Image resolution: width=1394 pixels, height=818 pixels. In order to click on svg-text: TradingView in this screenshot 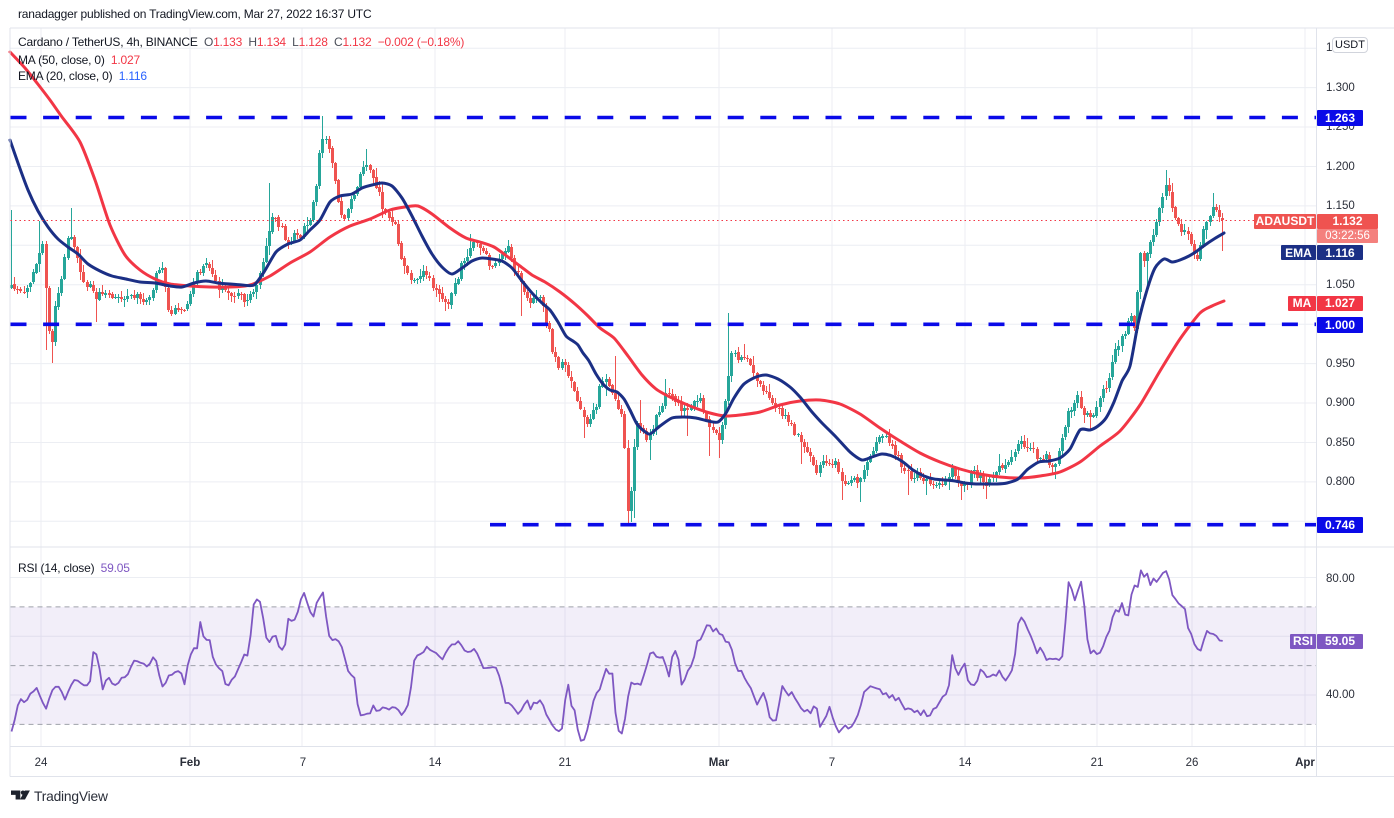, I will do `click(71, 796)`.